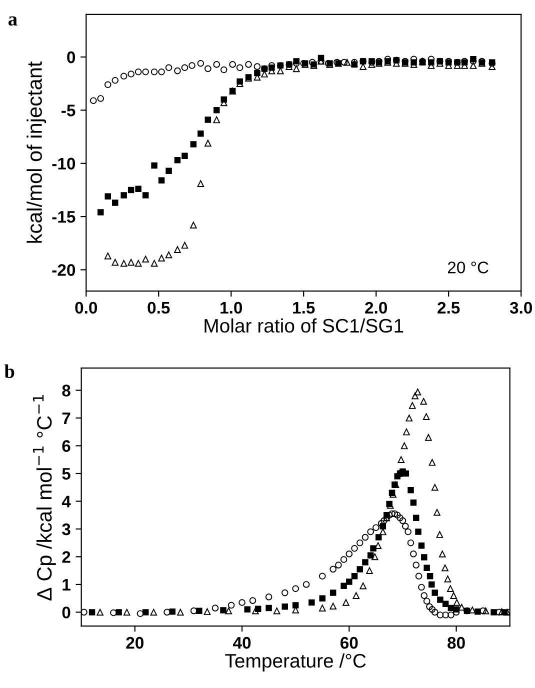  Describe the element at coordinates (304, 308) in the screenshot. I see `x-tick-label: 1.5` at that location.